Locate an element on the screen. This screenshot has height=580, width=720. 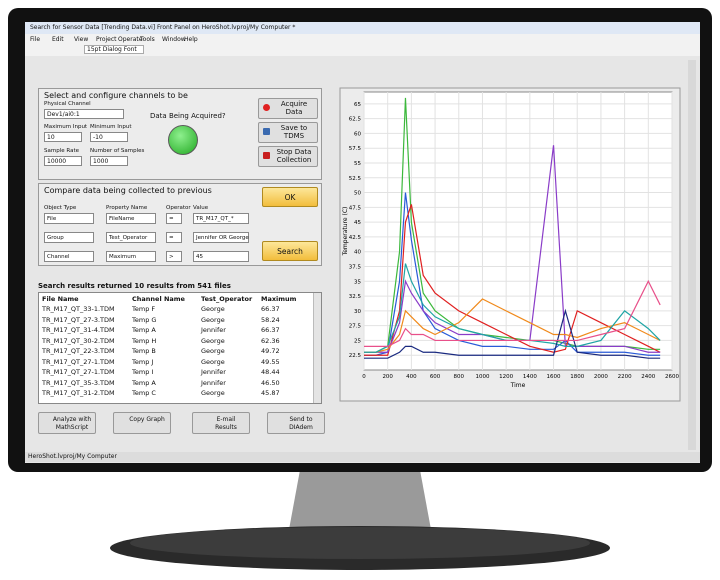
button: Copy Graph is located at coordinates (142, 423).